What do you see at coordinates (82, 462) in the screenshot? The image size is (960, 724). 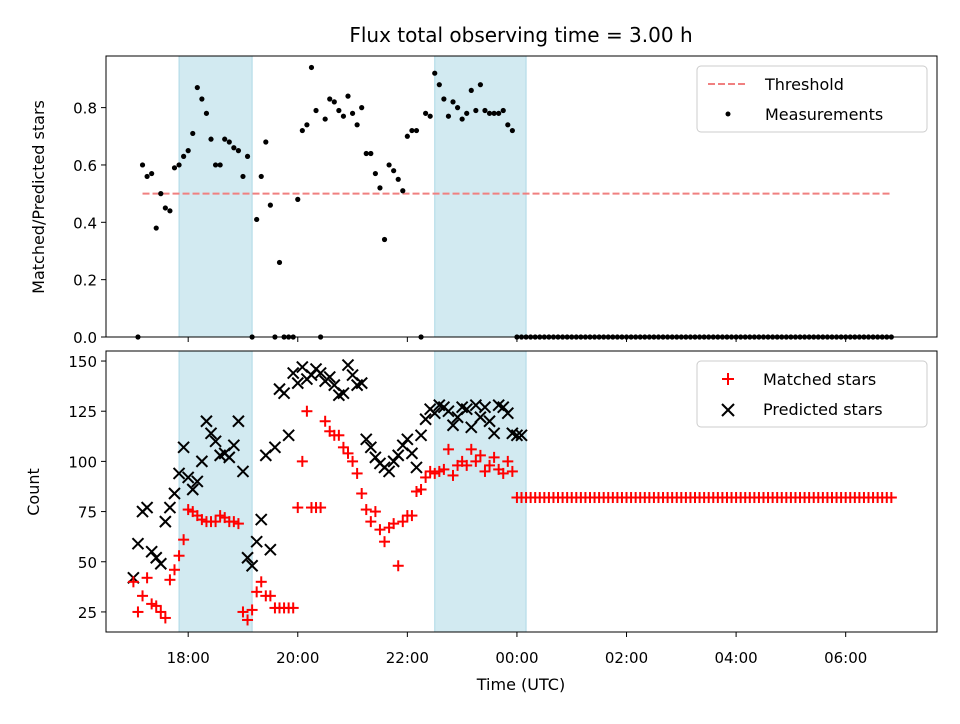 I see `bottom-y-tick-label: 100` at bounding box center [82, 462].